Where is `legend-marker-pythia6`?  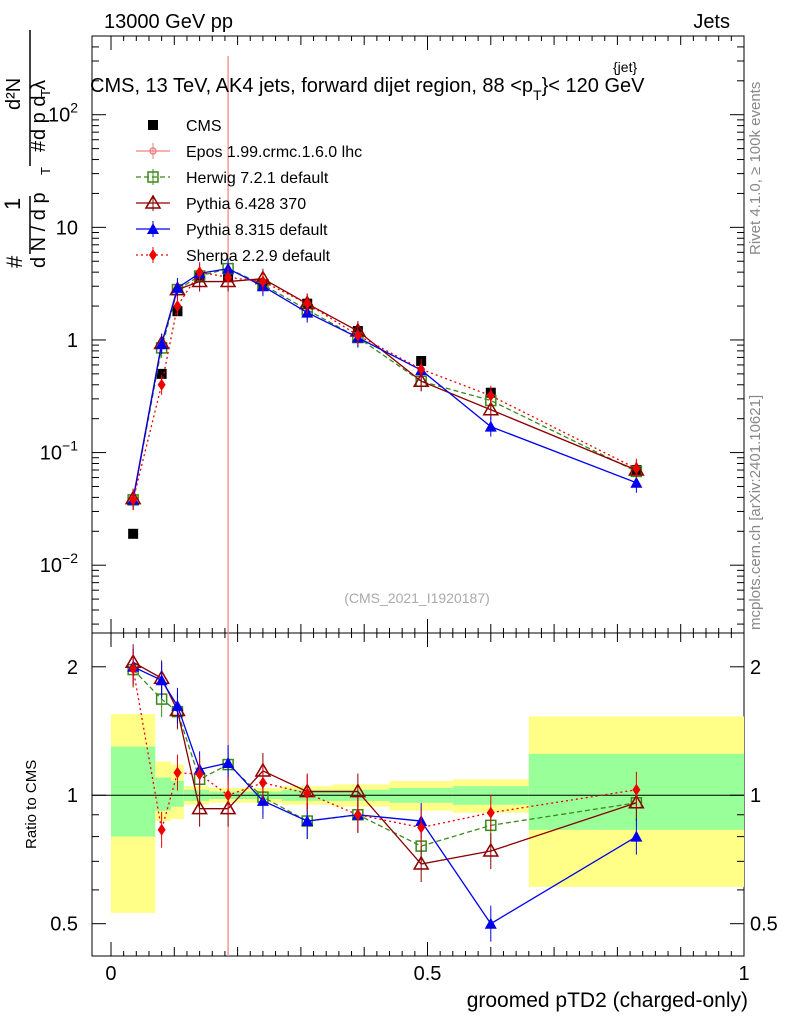
legend-marker-pythia6 is located at coordinates (153, 201).